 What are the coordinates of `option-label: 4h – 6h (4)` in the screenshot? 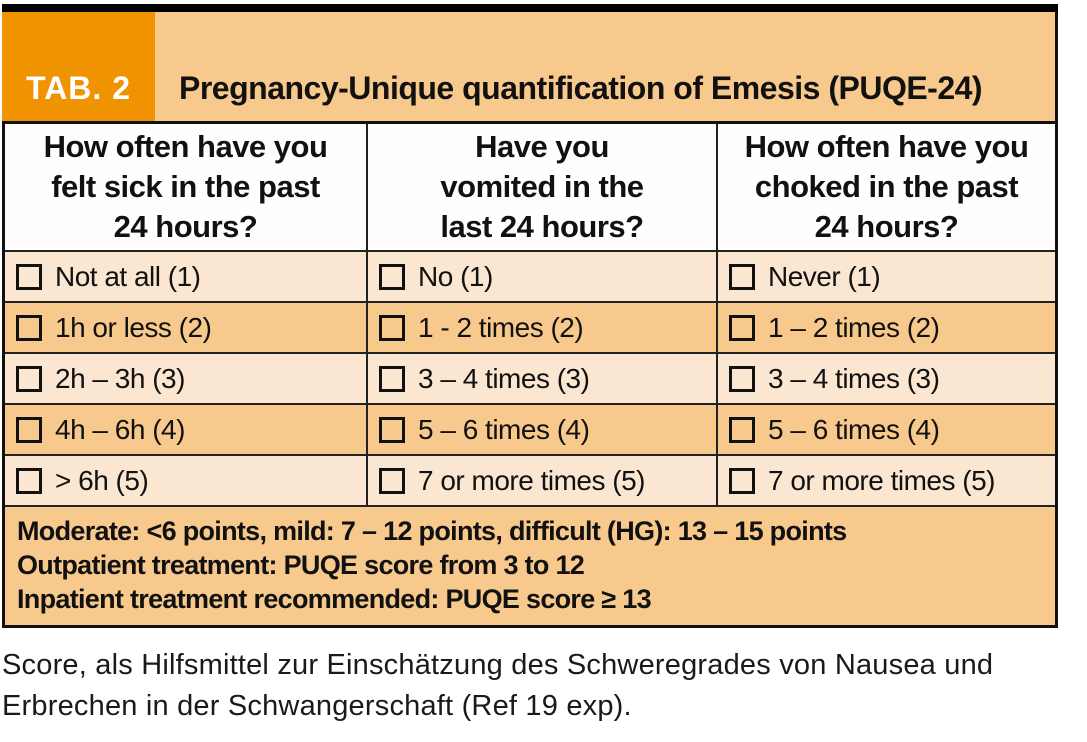 It's located at (120, 429).